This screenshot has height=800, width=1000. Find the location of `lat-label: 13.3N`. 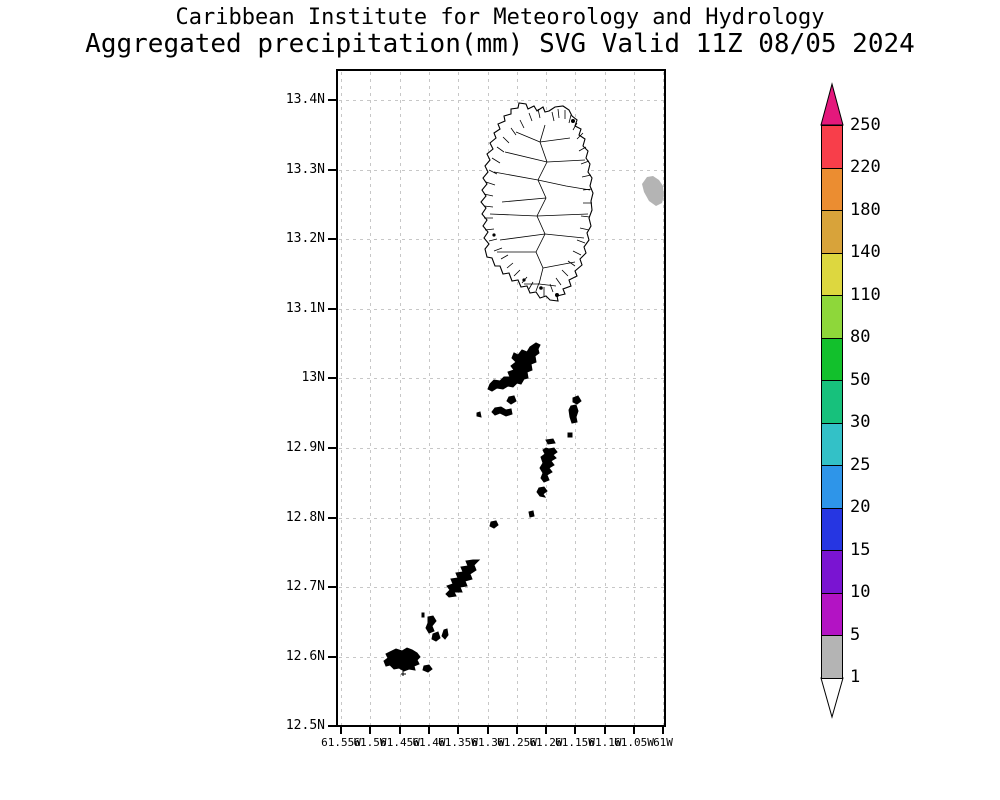

lat-label: 13.3N is located at coordinates (305, 169).